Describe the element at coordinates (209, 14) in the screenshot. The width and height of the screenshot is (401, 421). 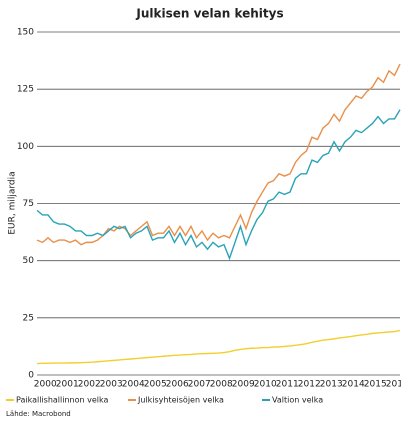
I see `chart-title: Julkisen velan kehitys` at that location.